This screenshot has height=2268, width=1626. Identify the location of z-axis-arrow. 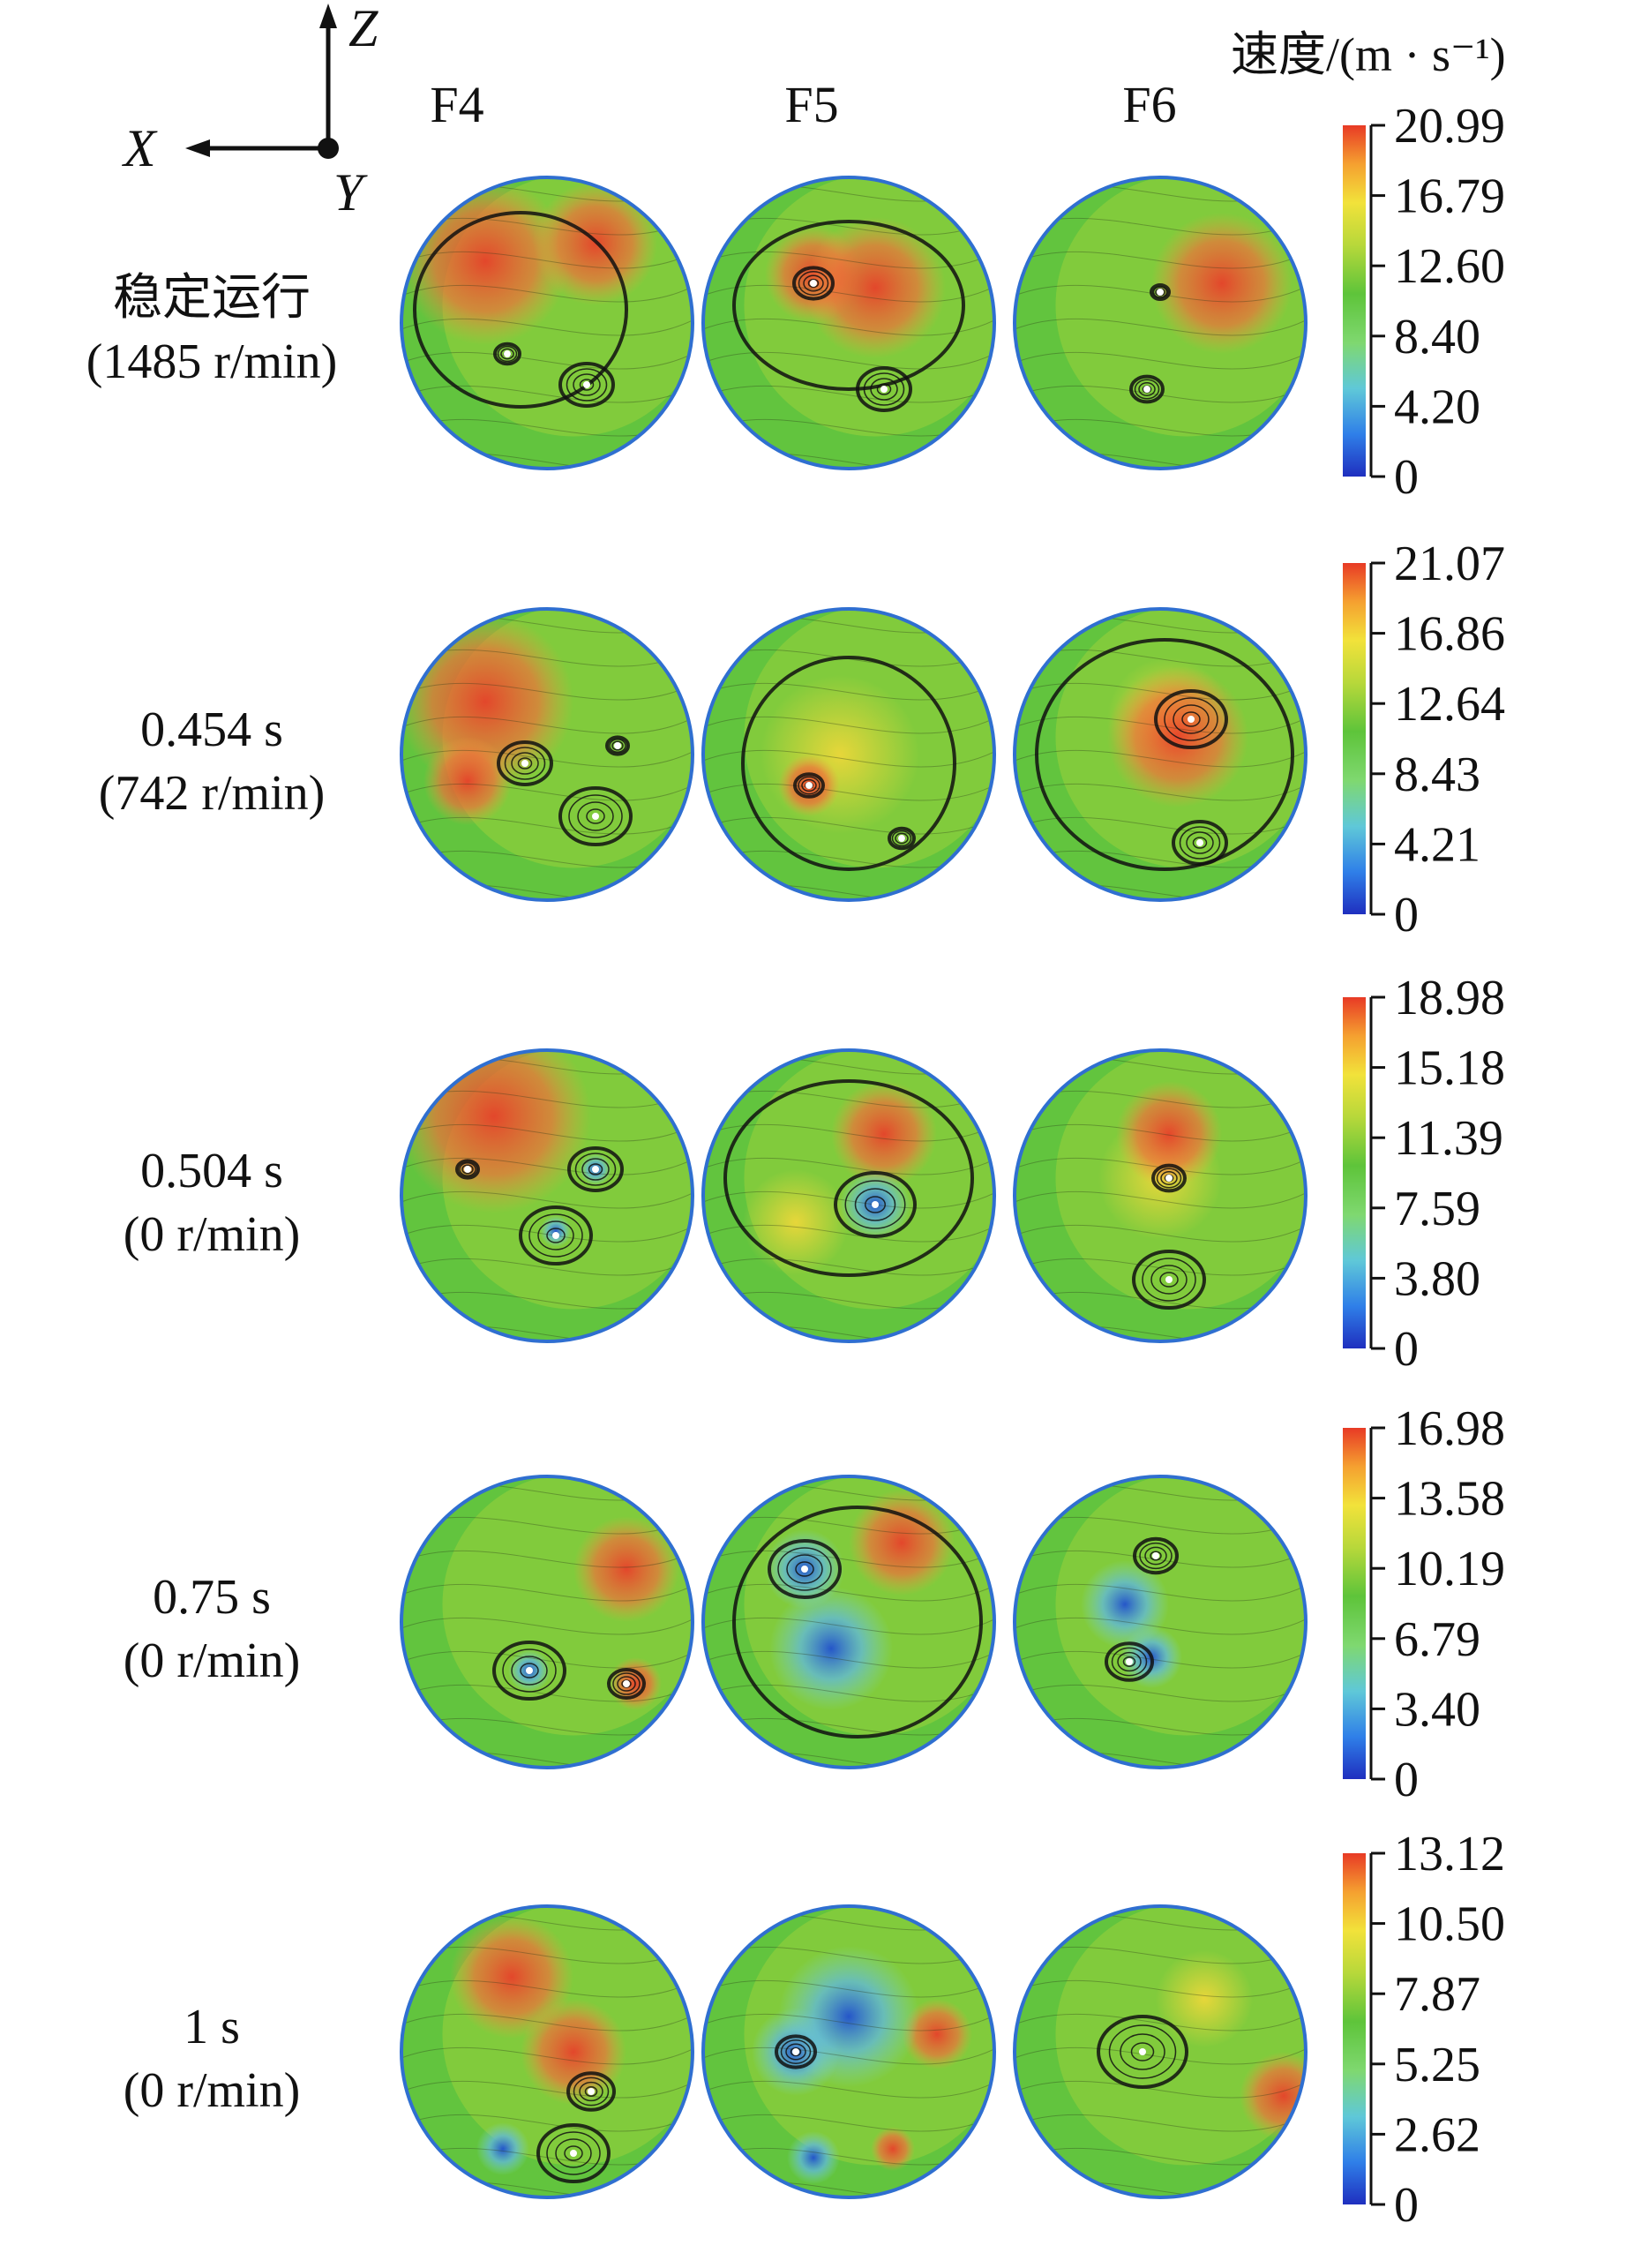
(328, 16).